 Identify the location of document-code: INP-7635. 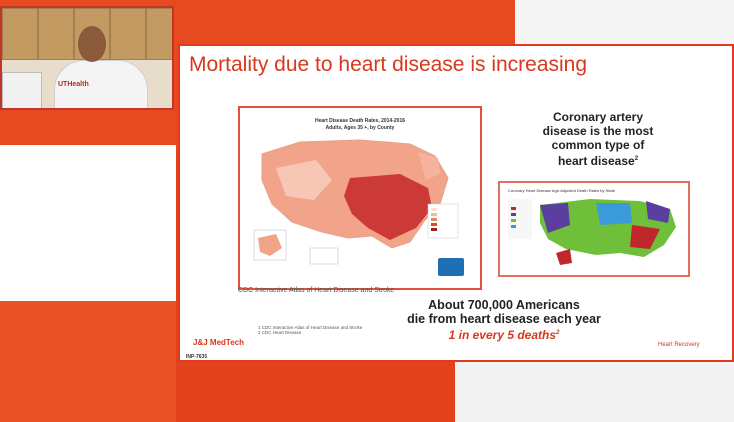
(197, 357).